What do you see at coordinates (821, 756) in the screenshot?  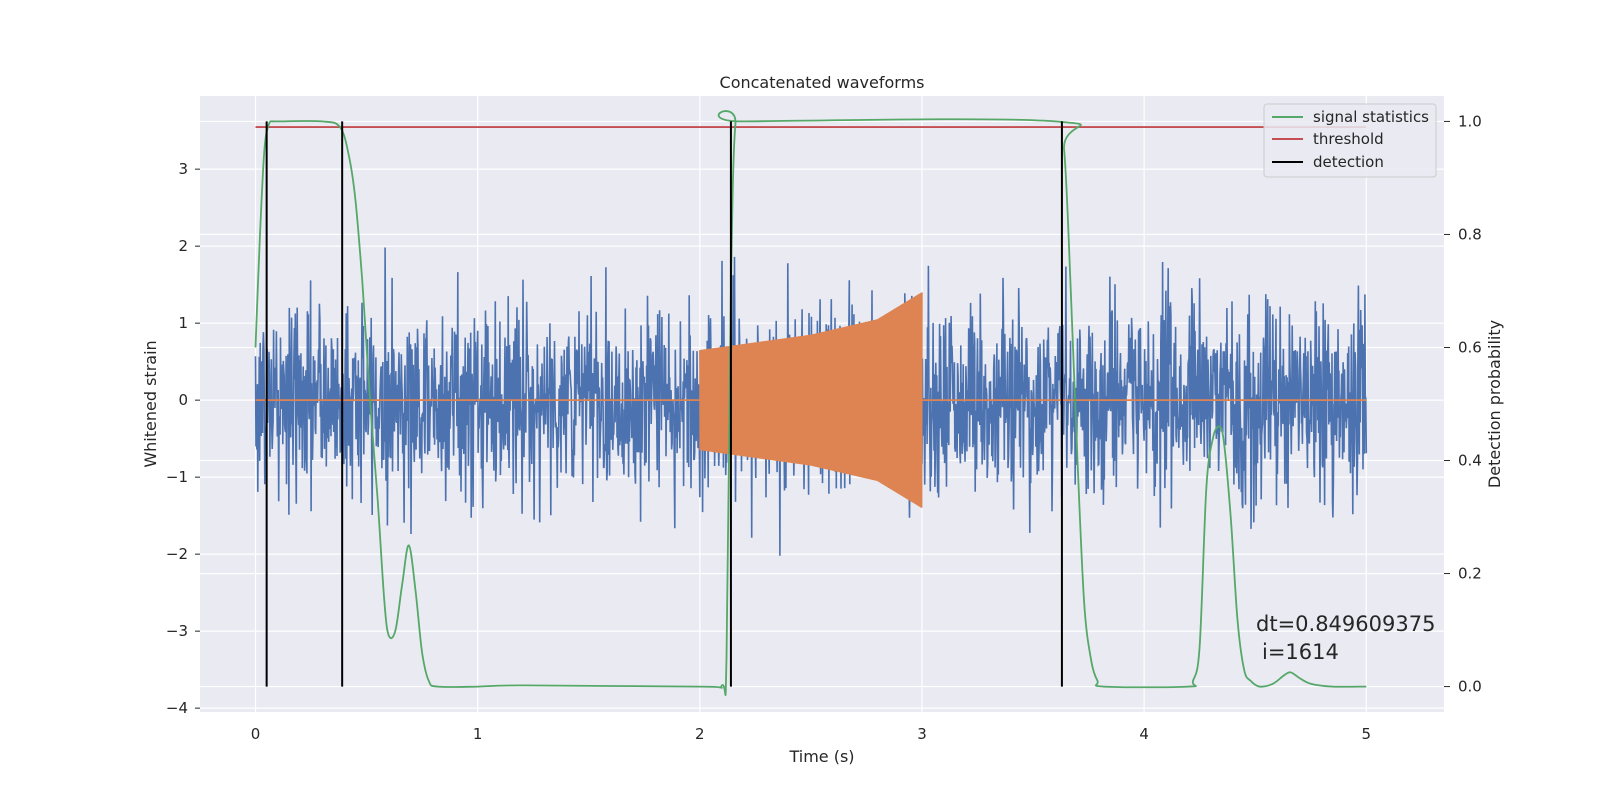 I see `x-axis-label: Time (s)` at bounding box center [821, 756].